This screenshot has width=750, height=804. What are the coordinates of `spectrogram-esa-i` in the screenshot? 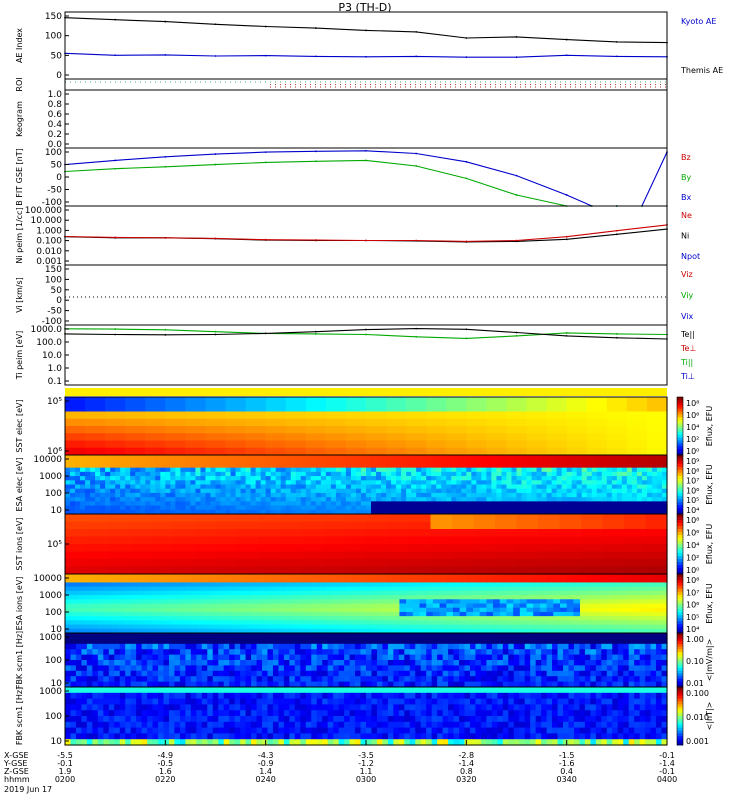 It's located at (366, 604).